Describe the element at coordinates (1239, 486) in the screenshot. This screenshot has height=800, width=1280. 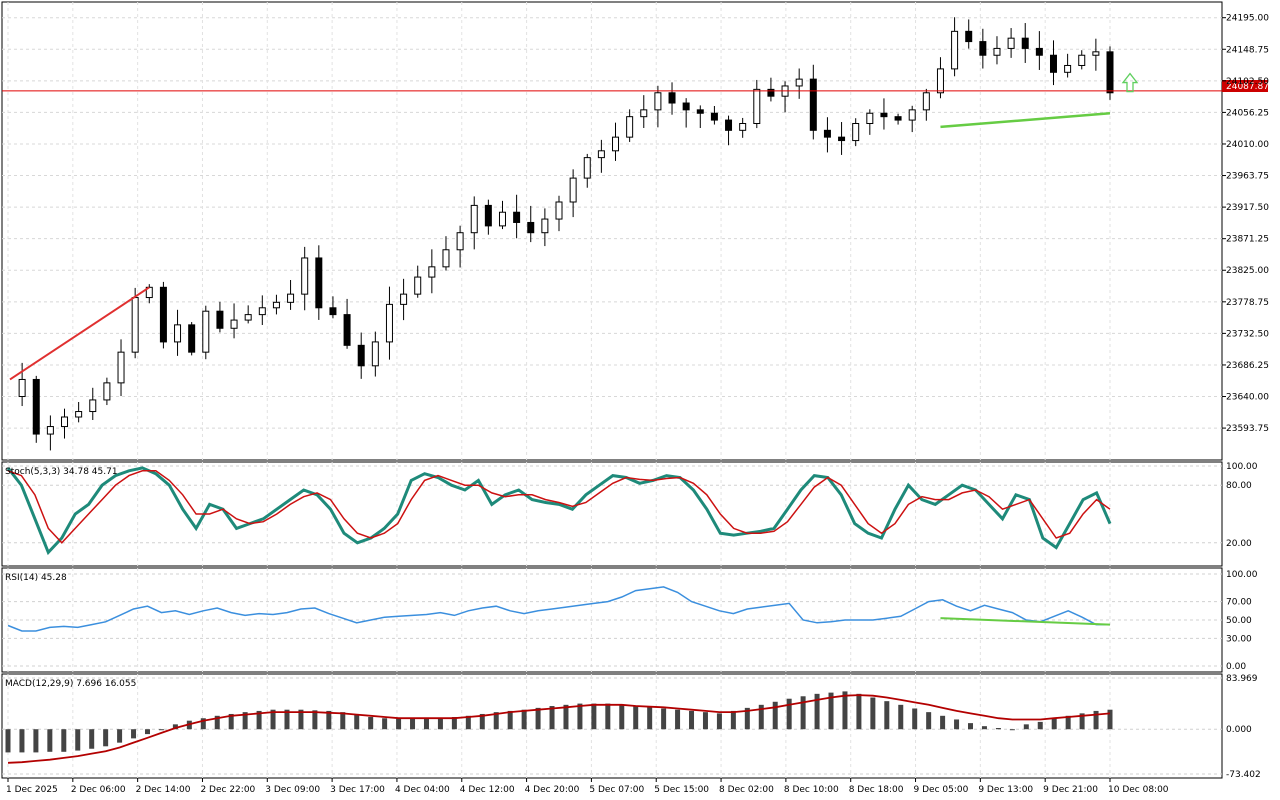
I see `stoch-tick-label: 80.00` at that location.